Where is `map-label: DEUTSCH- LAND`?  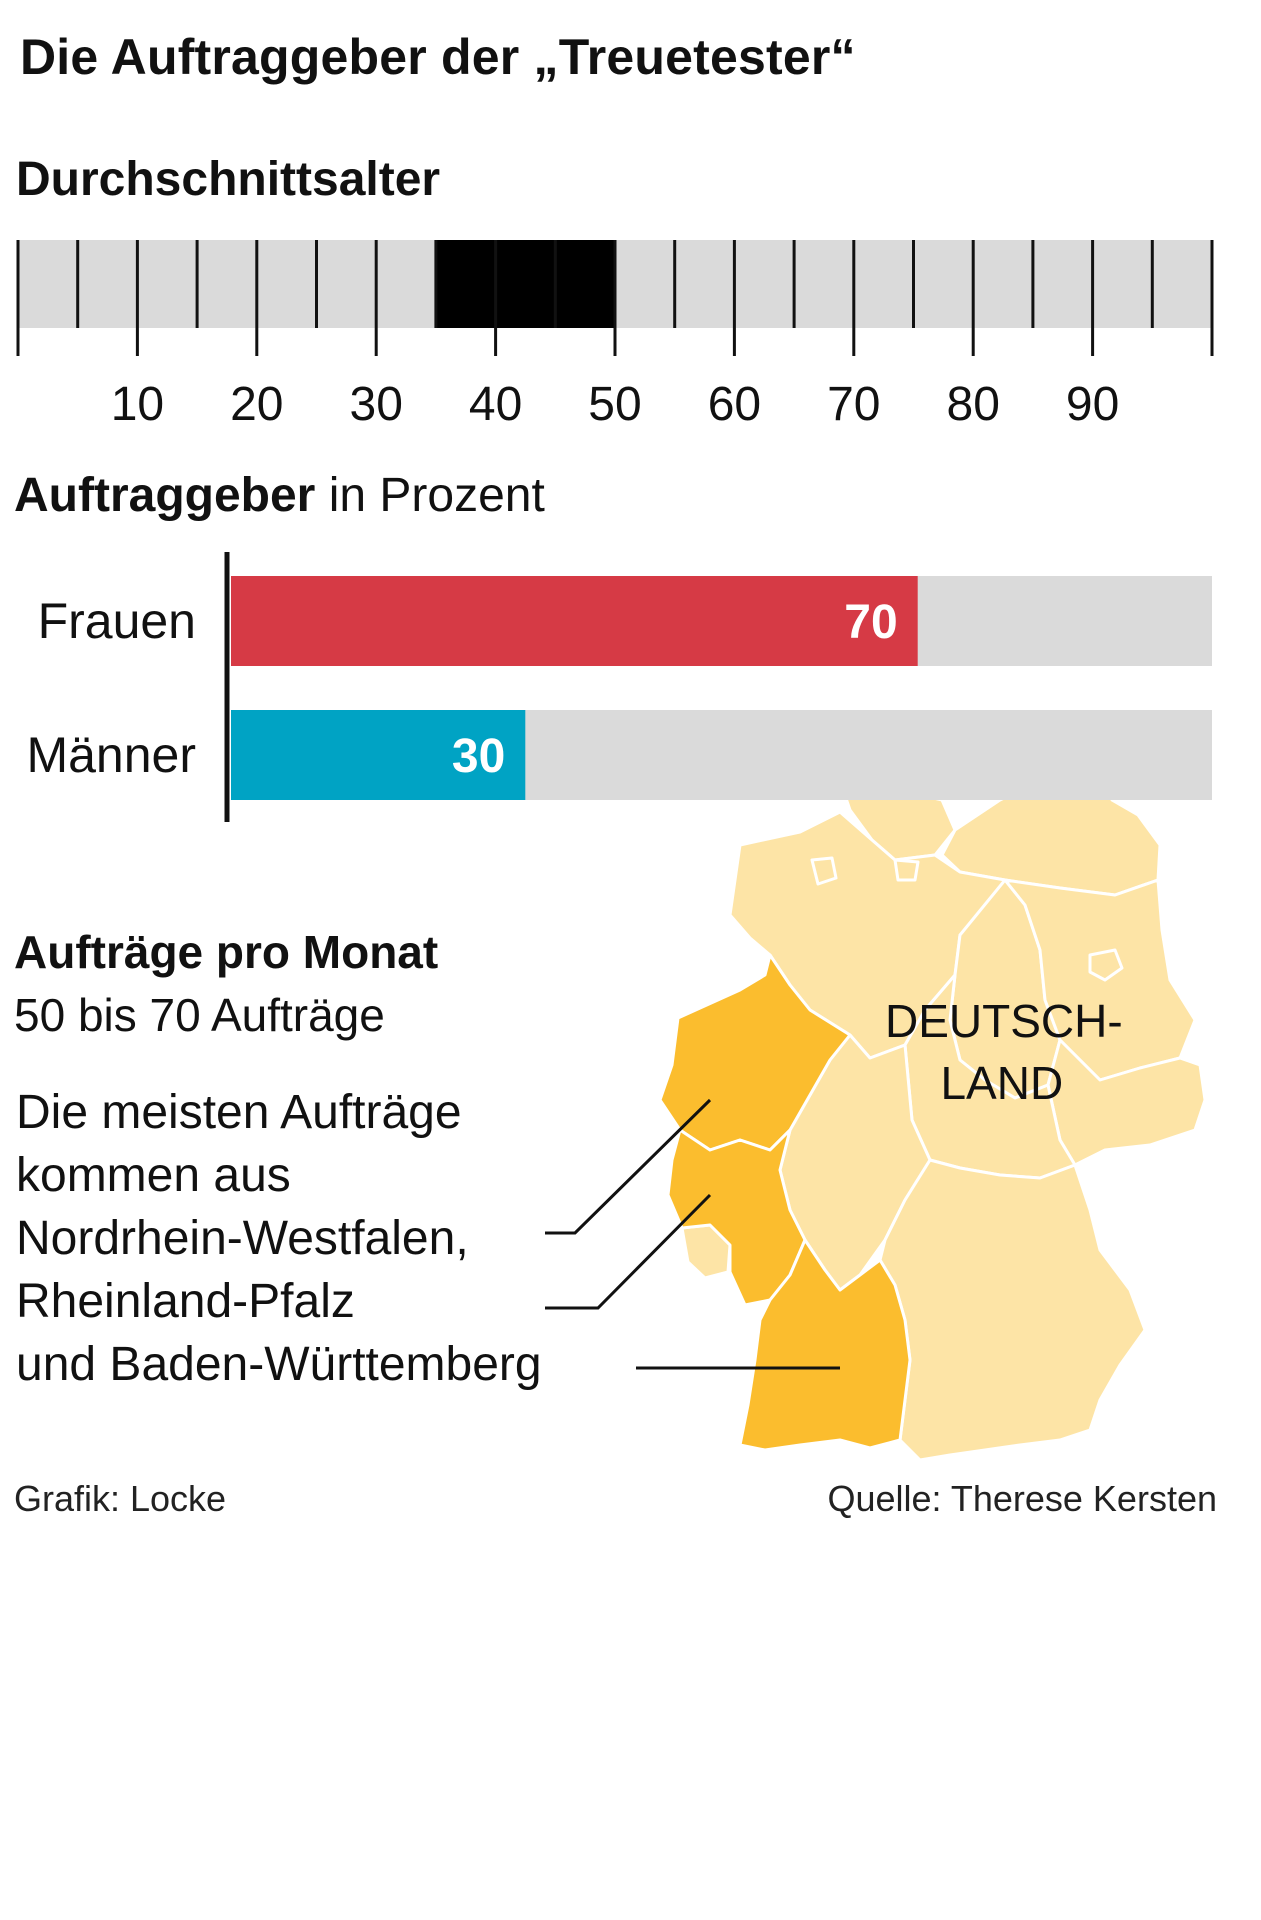
map-label: DEUTSCH- LAND is located at coordinates (1004, 1052).